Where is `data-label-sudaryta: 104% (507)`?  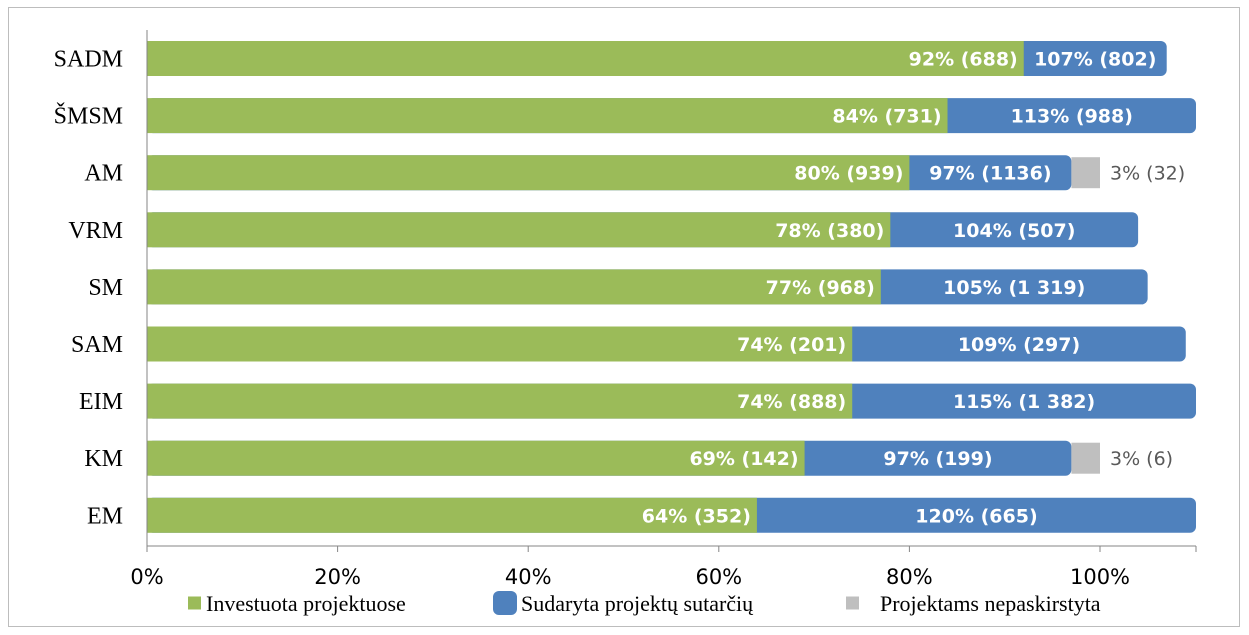
data-label-sudaryta: 104% (507) is located at coordinates (1014, 231).